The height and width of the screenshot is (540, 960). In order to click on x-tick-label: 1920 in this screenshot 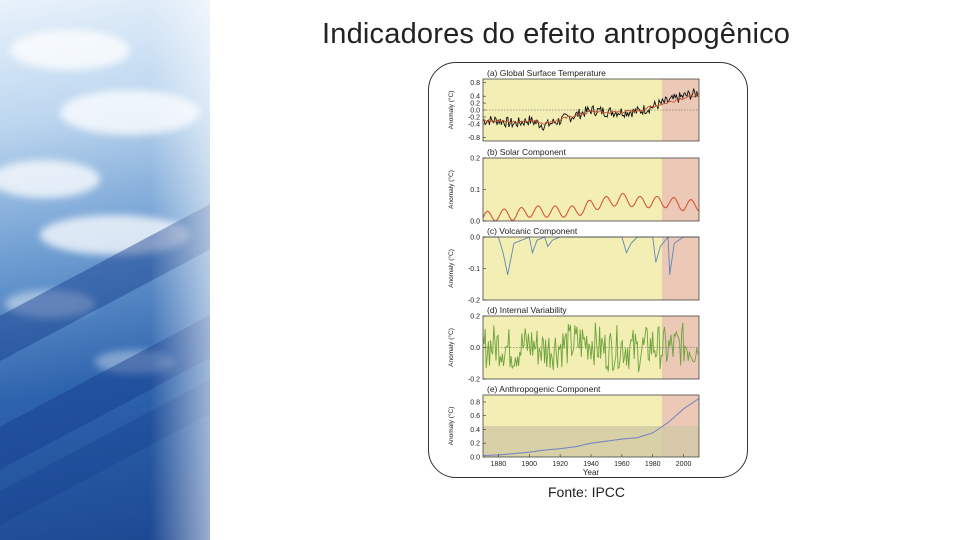, I will do `click(560, 464)`.